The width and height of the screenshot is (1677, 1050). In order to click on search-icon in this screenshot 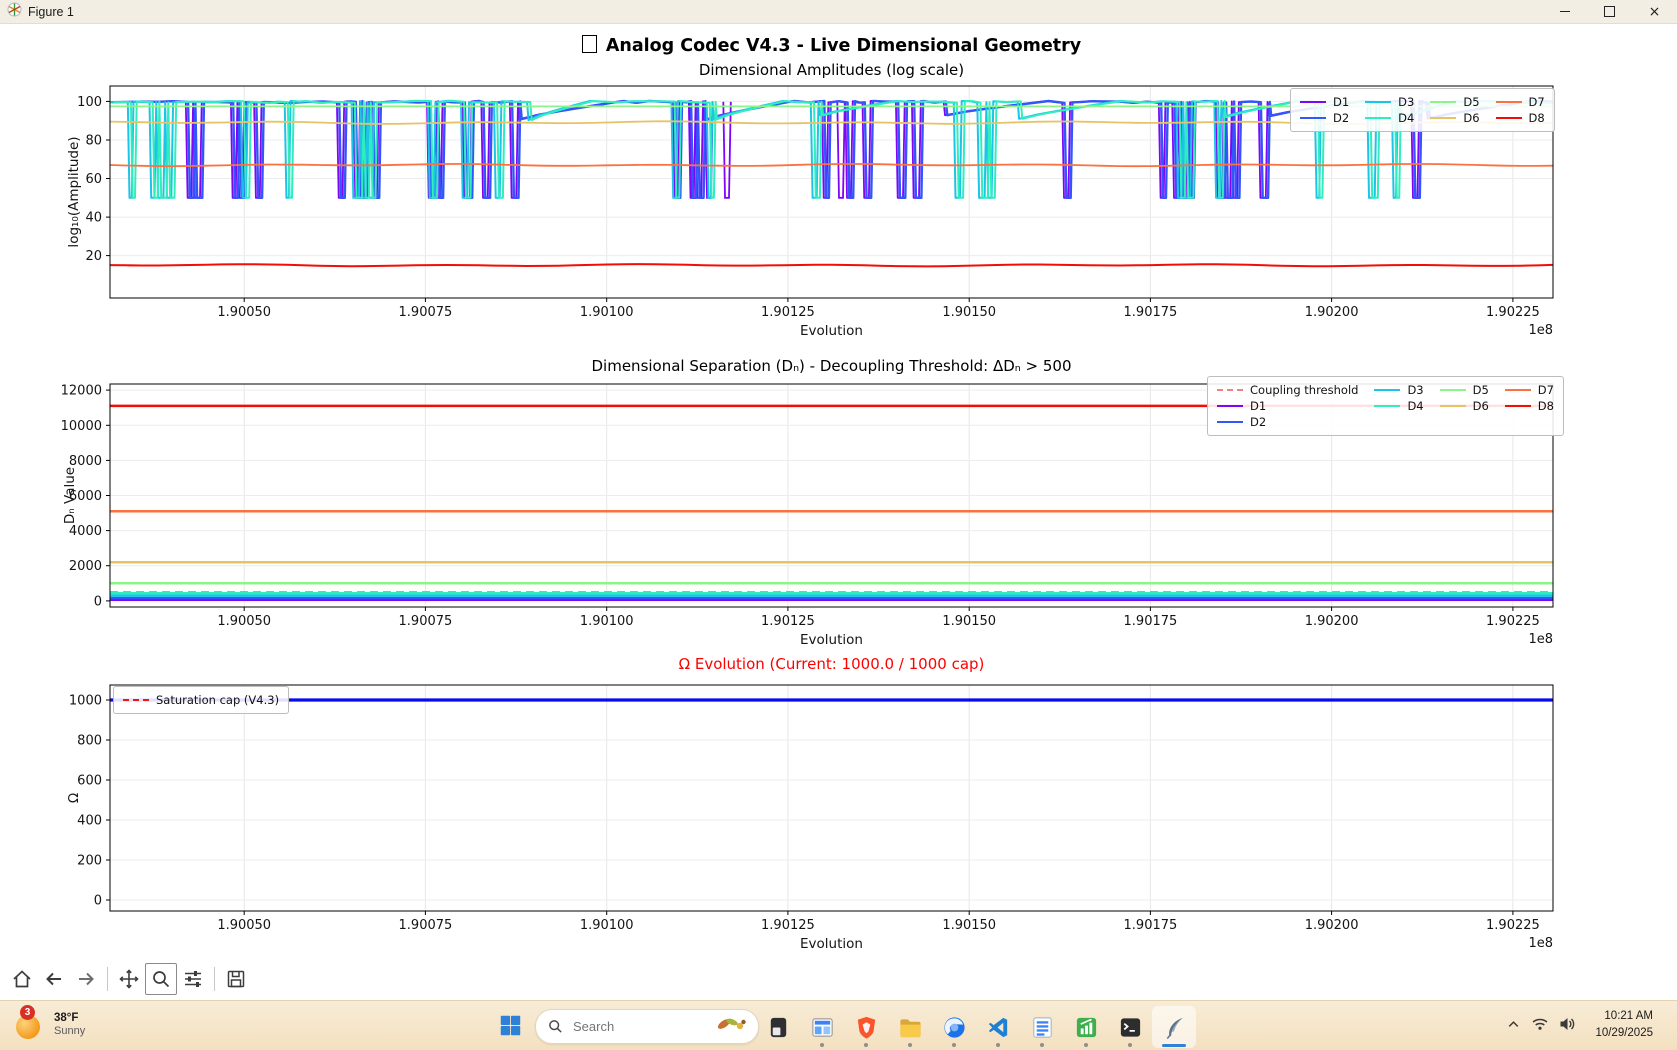, I will do `click(555, 1026)`.